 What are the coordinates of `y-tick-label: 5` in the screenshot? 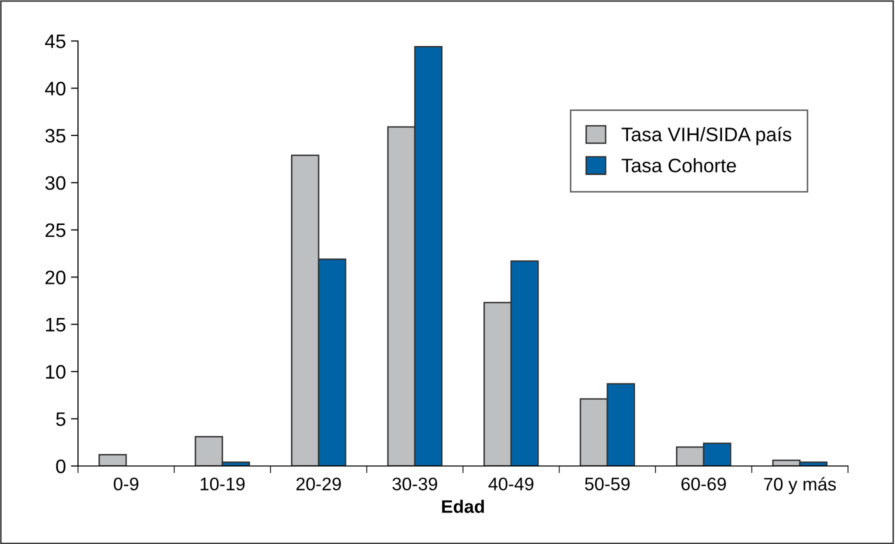 It's located at (61, 419).